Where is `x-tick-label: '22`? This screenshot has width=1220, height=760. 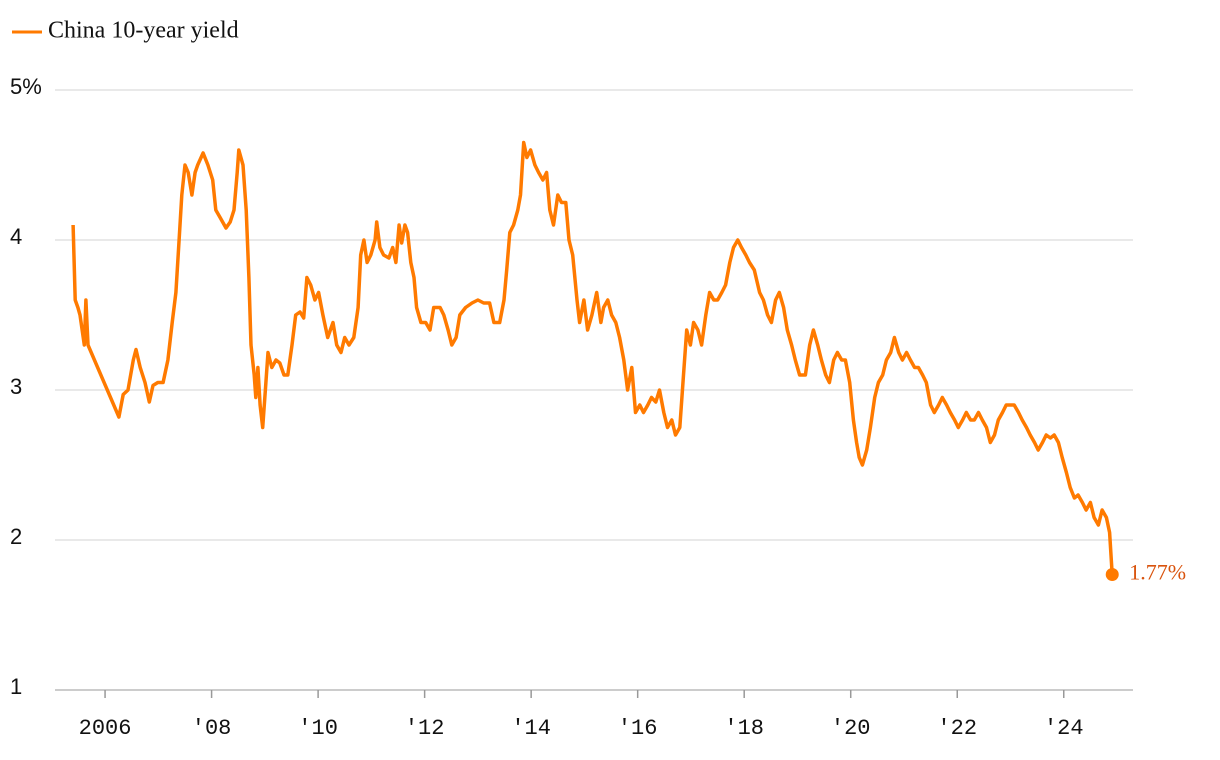
x-tick-label: '22 is located at coordinates (957, 728).